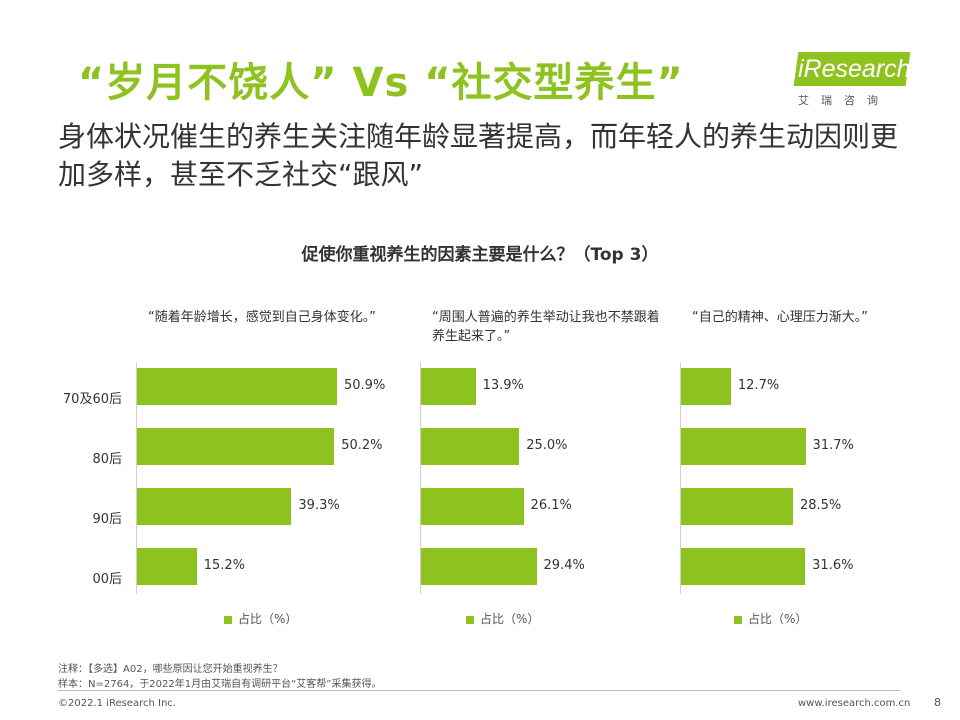 This screenshot has width=960, height=720. Describe the element at coordinates (107, 459) in the screenshot. I see `category-label: 80后` at that location.